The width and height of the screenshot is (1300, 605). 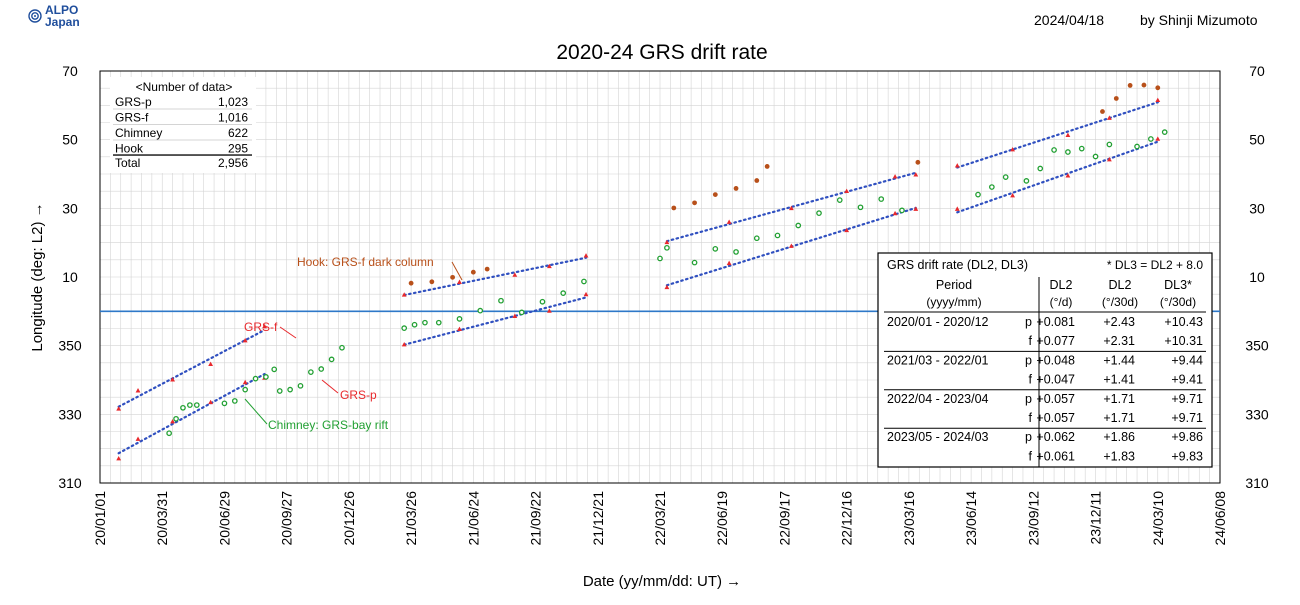 What do you see at coordinates (1187, 360) in the screenshot?
I see `drift-dl3-30d: +9.44` at bounding box center [1187, 360].